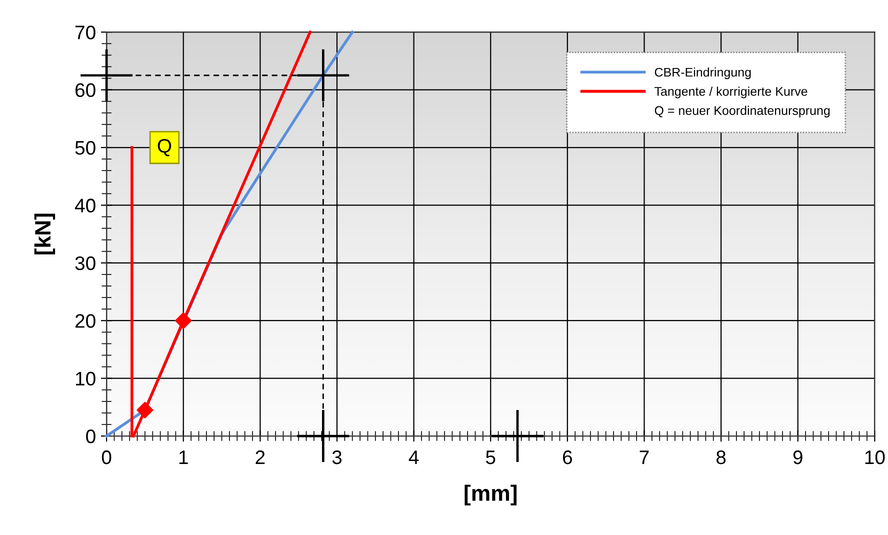 This screenshot has width=888, height=535. What do you see at coordinates (721, 457) in the screenshot?
I see `x-tick-label: 8` at bounding box center [721, 457].